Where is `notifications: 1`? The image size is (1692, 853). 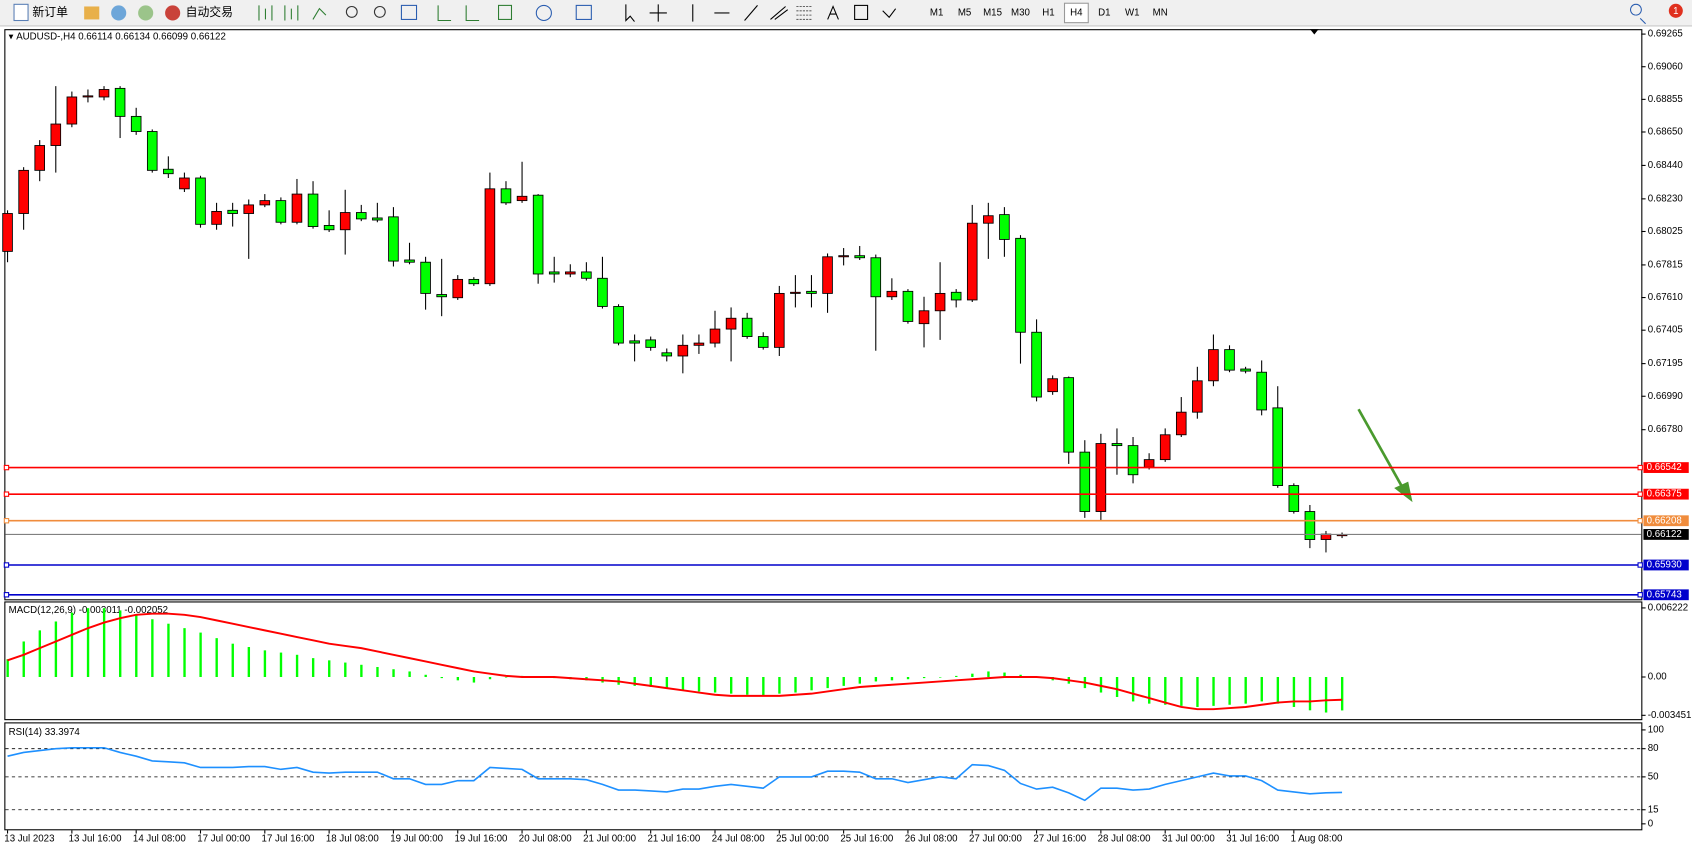
notifications: 1 is located at coordinates (1675, 10).